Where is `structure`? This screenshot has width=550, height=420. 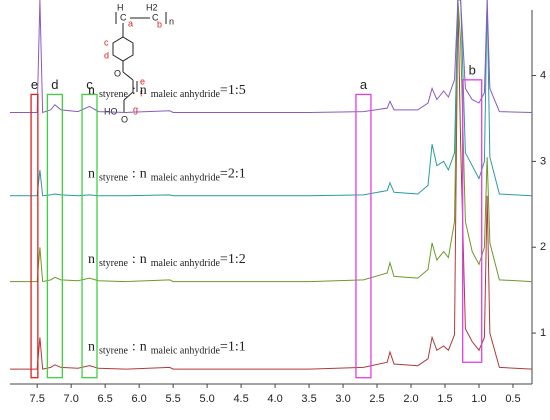 structure is located at coordinates (139, 62).